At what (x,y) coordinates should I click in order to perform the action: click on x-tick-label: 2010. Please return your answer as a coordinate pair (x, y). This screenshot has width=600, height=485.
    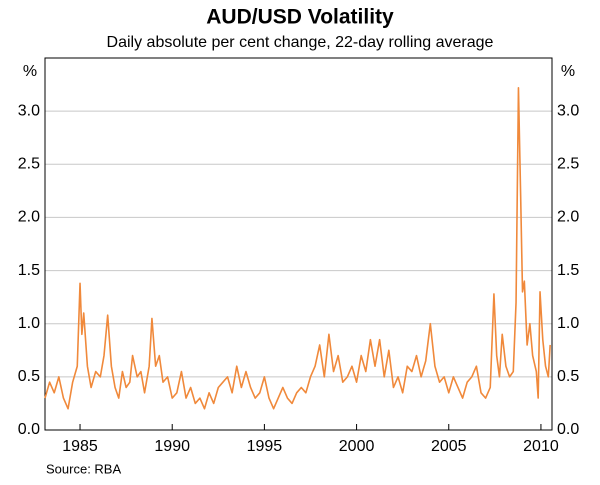
    Looking at the image, I should click on (541, 446).